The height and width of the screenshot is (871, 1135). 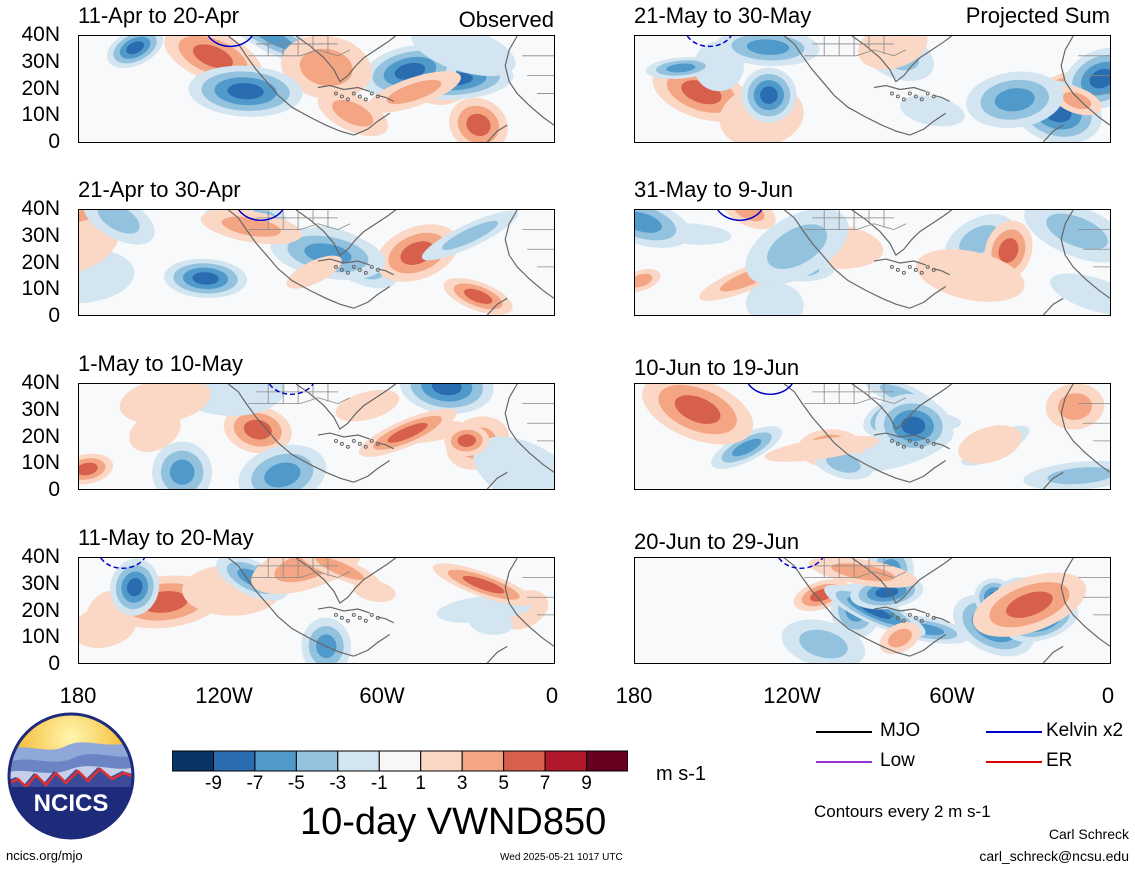 I want to click on colorbar-label: 7, so click(x=545, y=783).